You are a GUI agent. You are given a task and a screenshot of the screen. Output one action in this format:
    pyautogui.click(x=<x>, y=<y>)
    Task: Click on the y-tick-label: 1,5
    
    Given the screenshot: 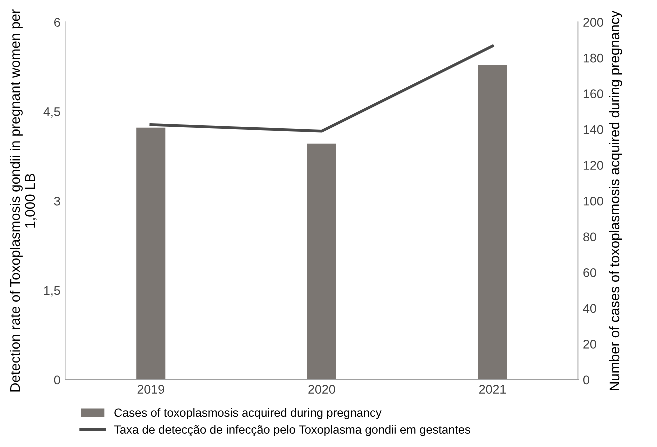 What is the action you would take?
    pyautogui.click(x=52, y=291)
    